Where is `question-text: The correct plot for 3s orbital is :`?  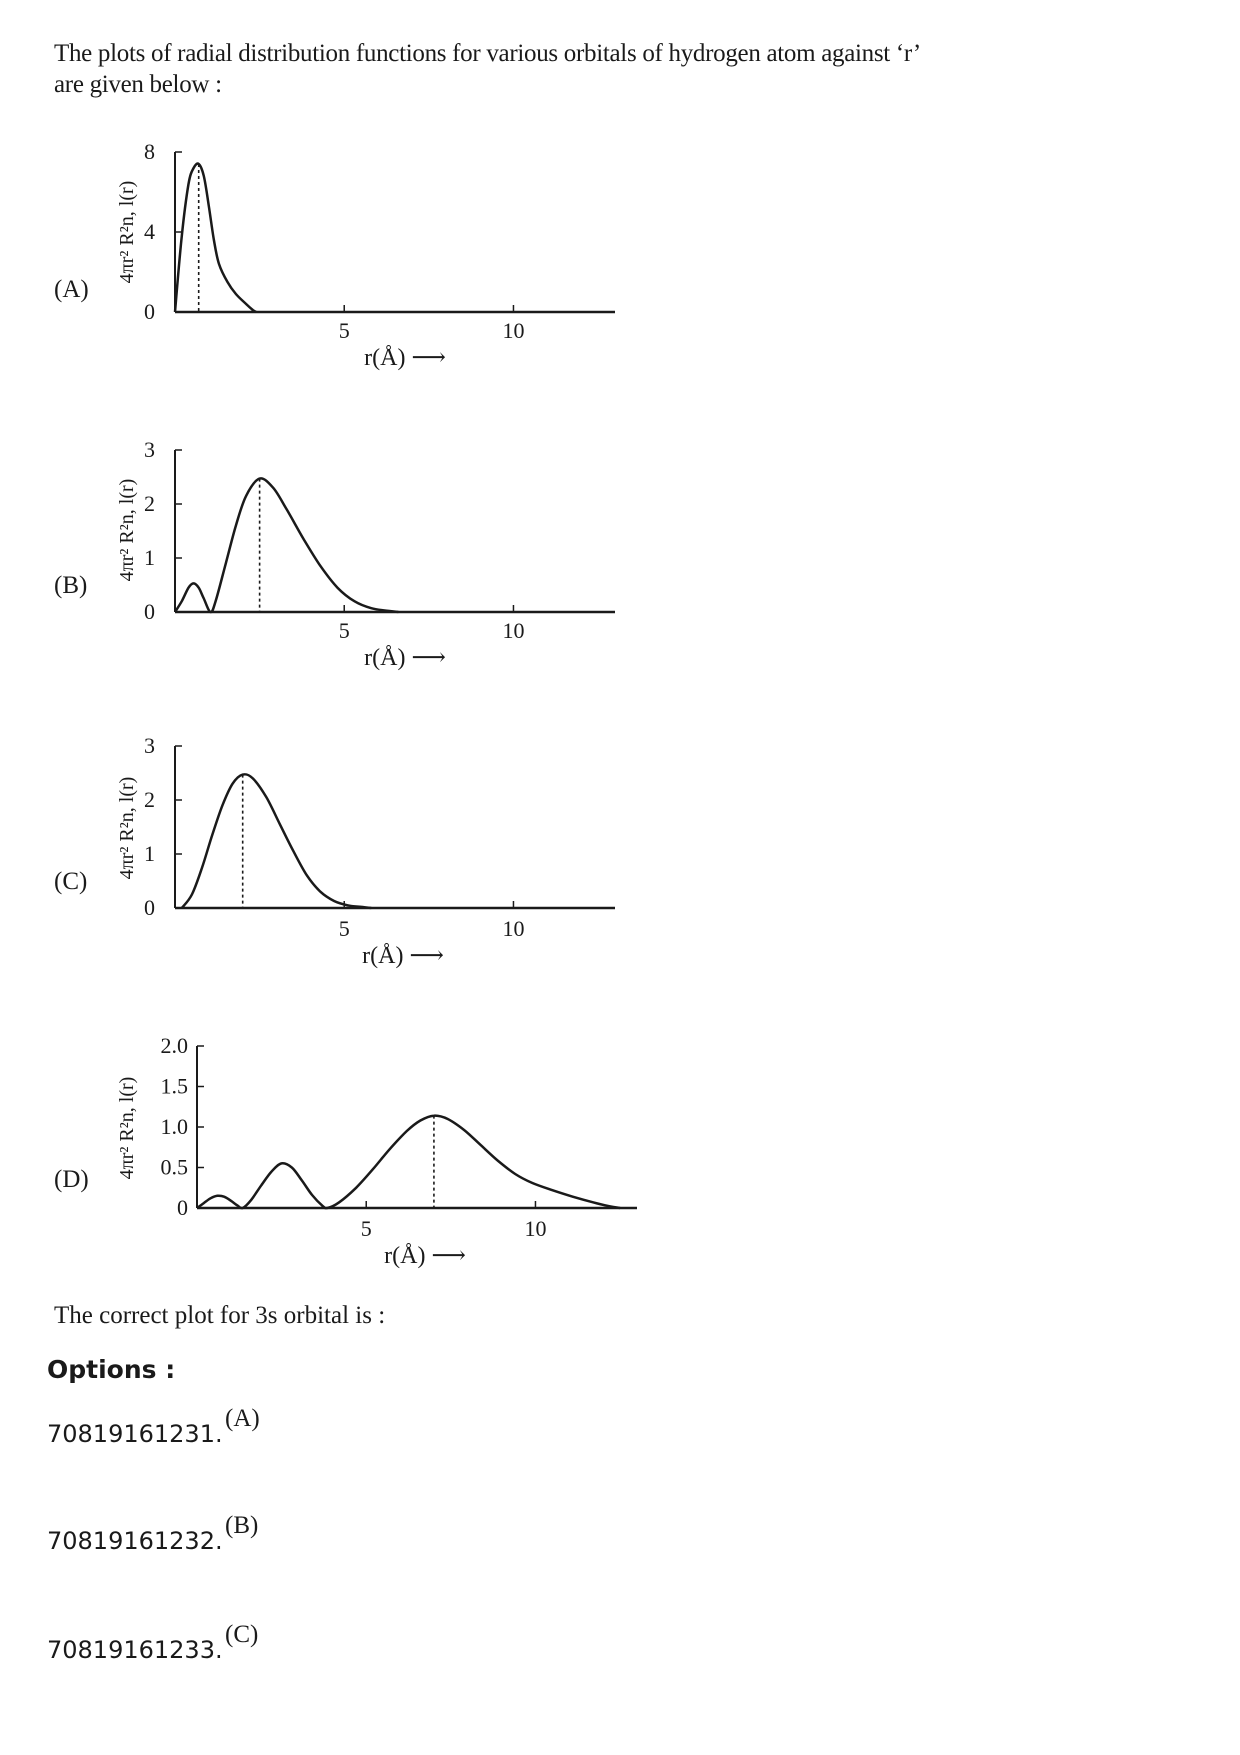
question-text: The correct plot for 3s orbital is : is located at coordinates (220, 1315).